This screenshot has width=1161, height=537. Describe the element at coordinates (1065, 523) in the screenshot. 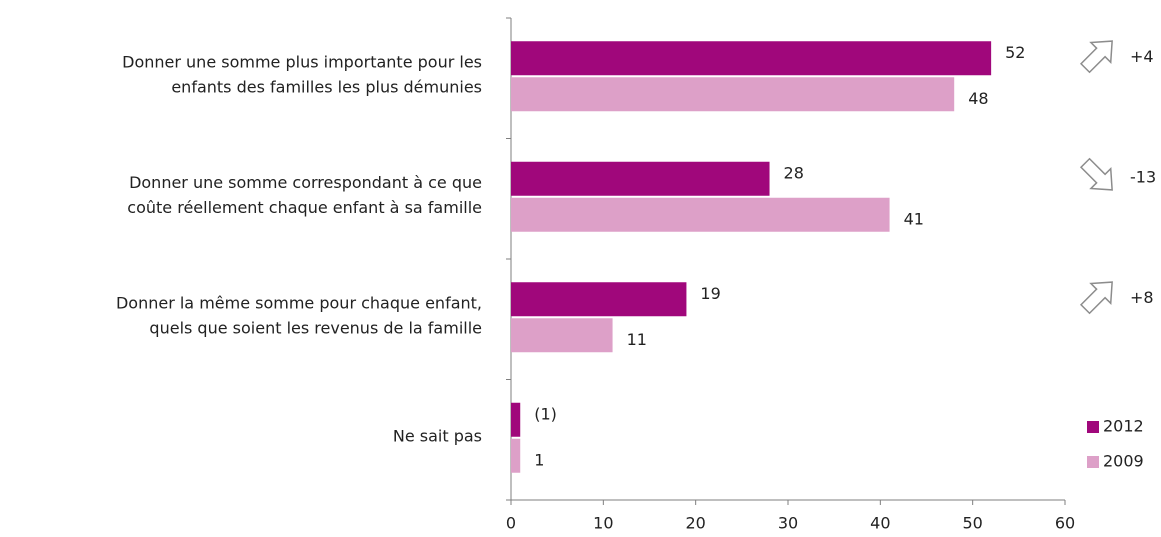

I see `x-tick-label: 60` at that location.